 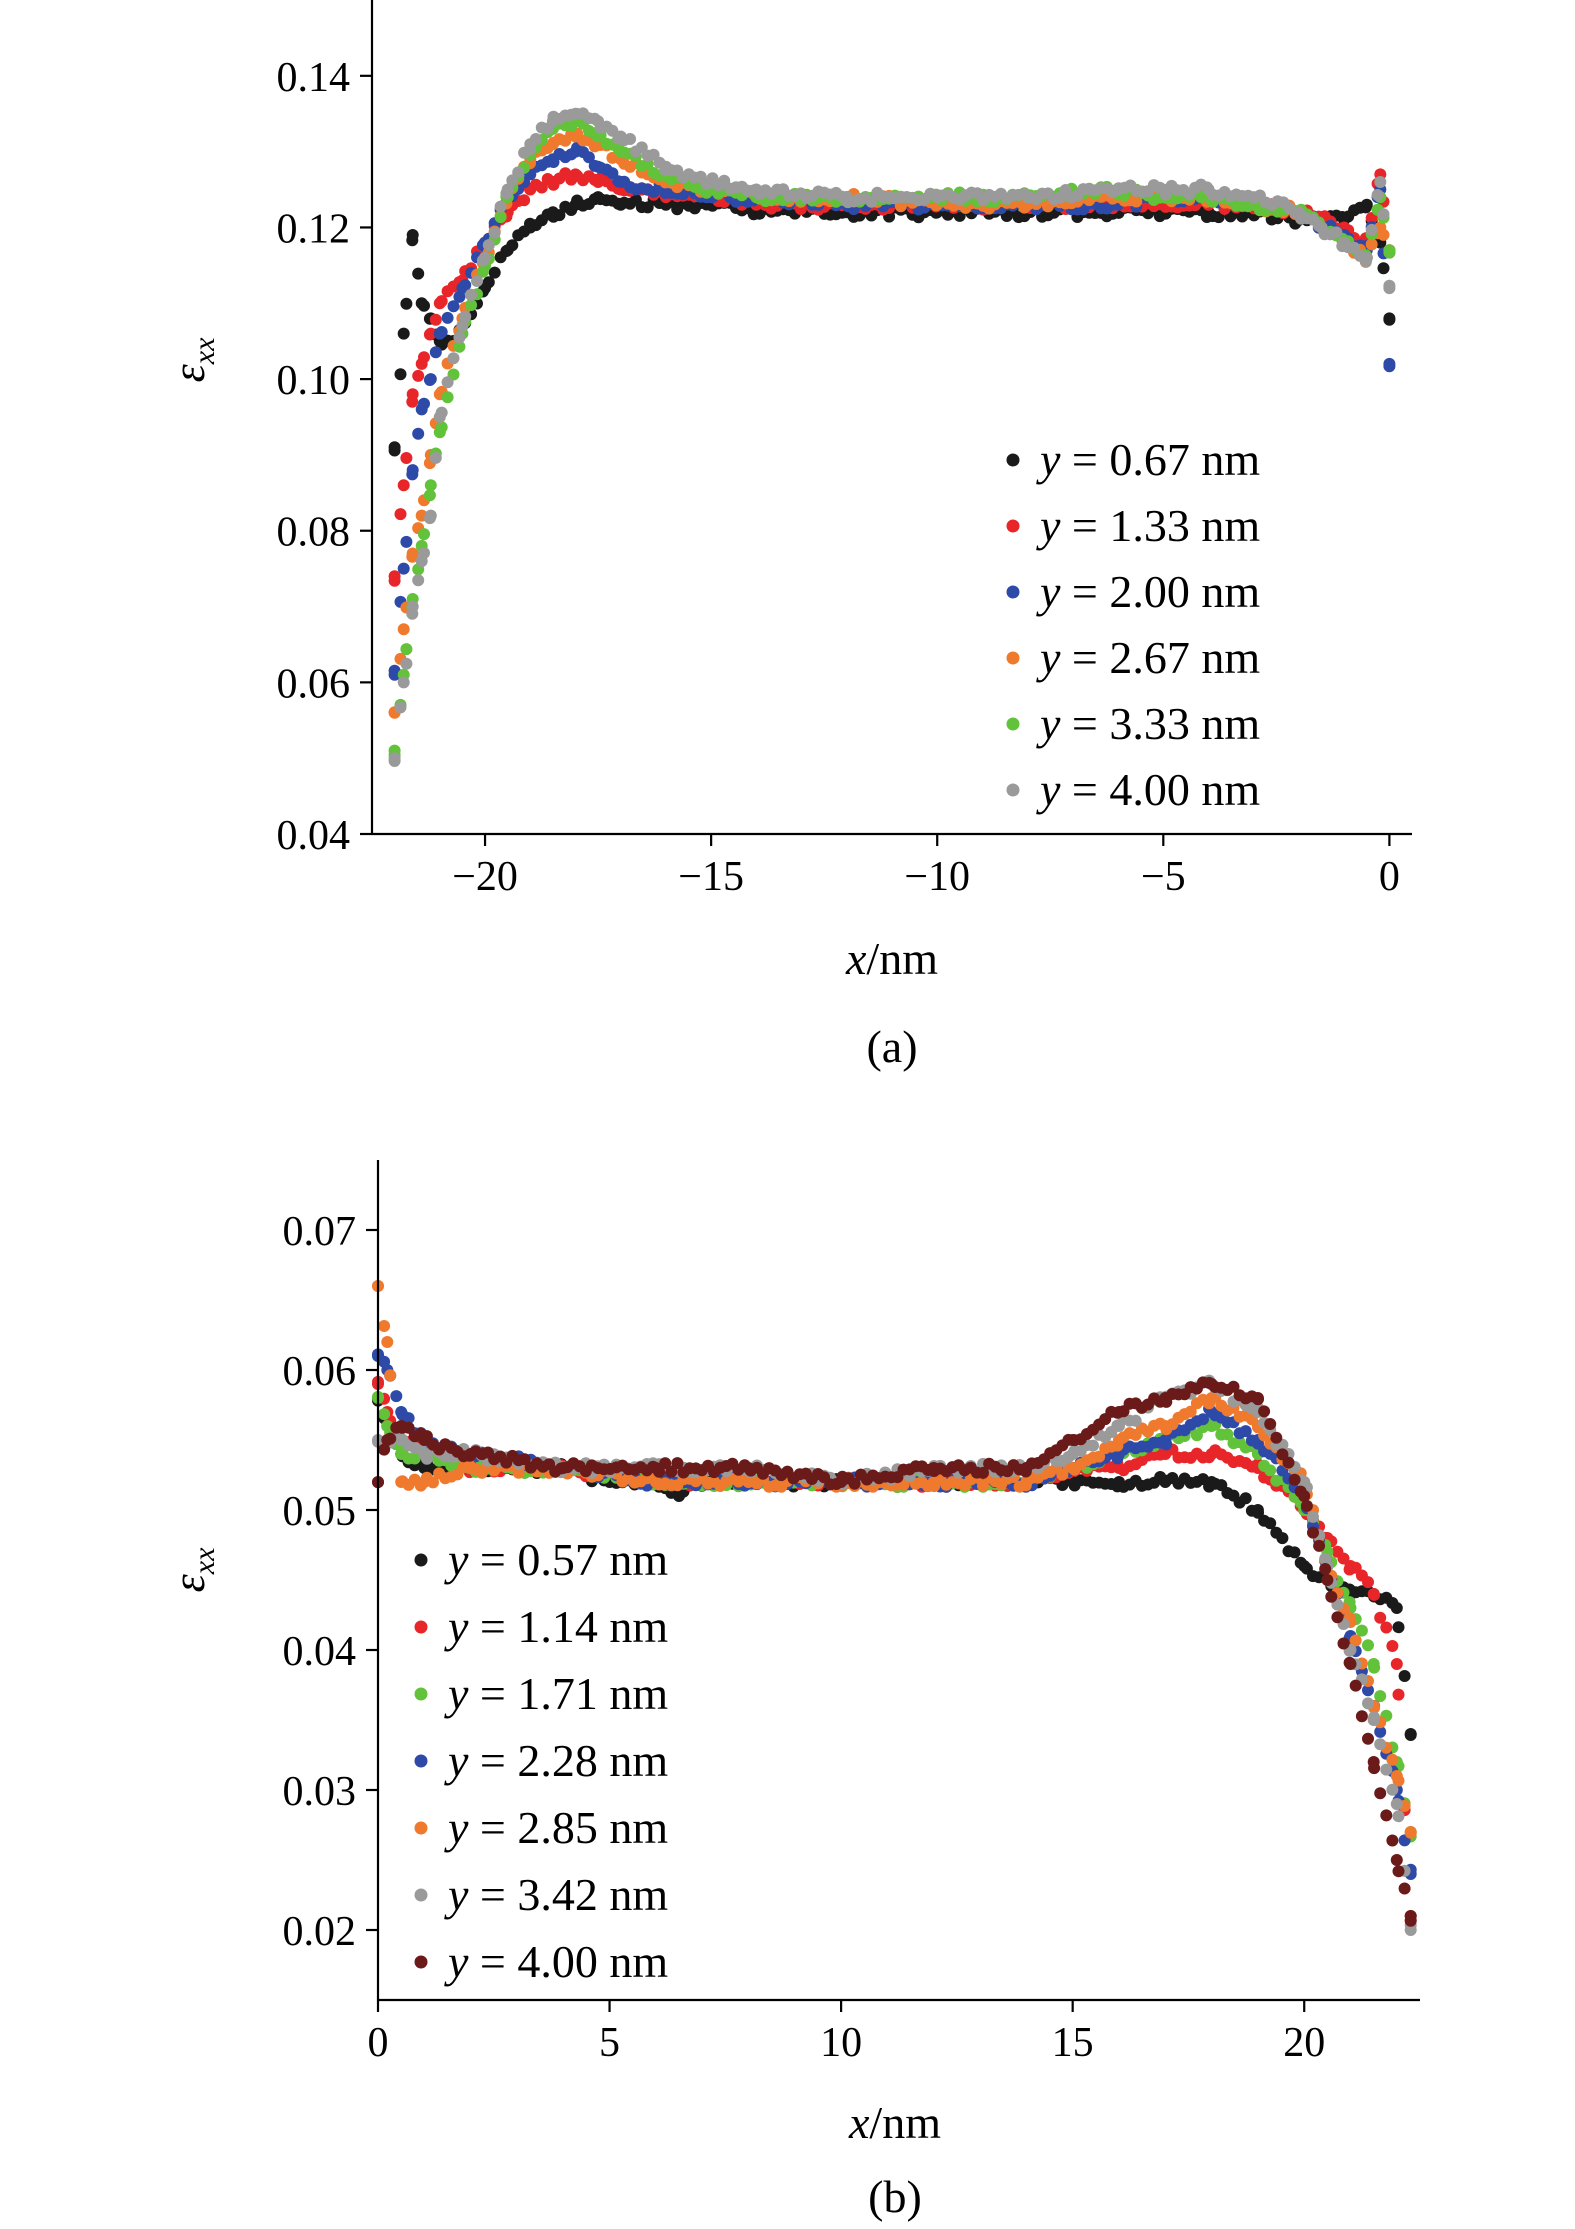 I want to click on y-tick-label: 0.10, so click(x=314, y=381).